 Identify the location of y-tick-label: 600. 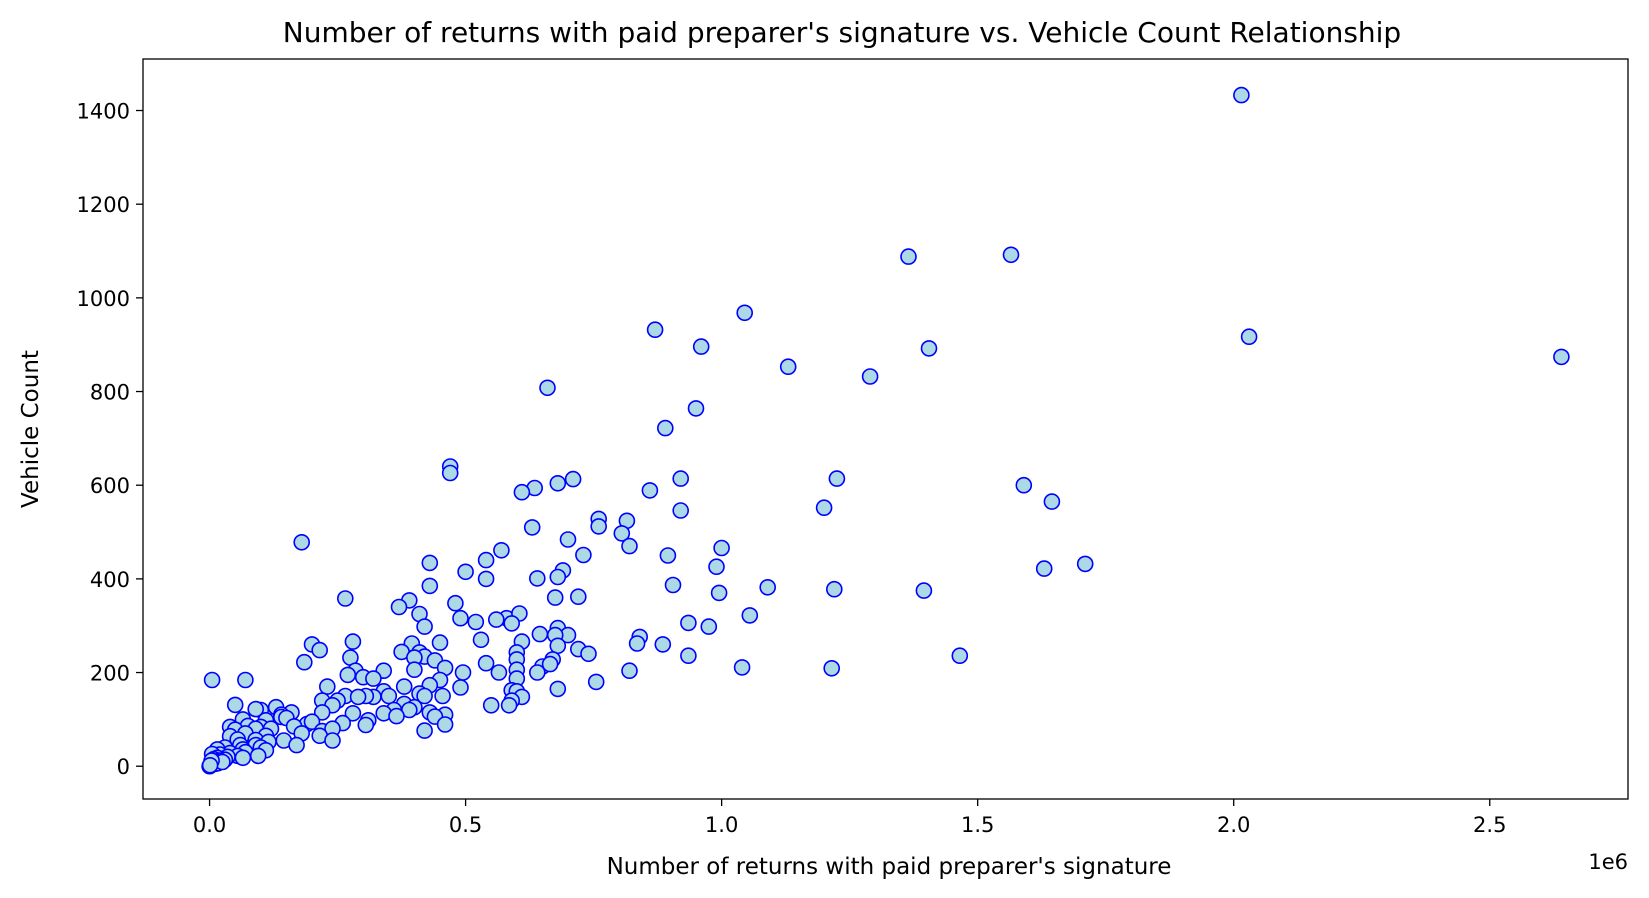
(110, 486).